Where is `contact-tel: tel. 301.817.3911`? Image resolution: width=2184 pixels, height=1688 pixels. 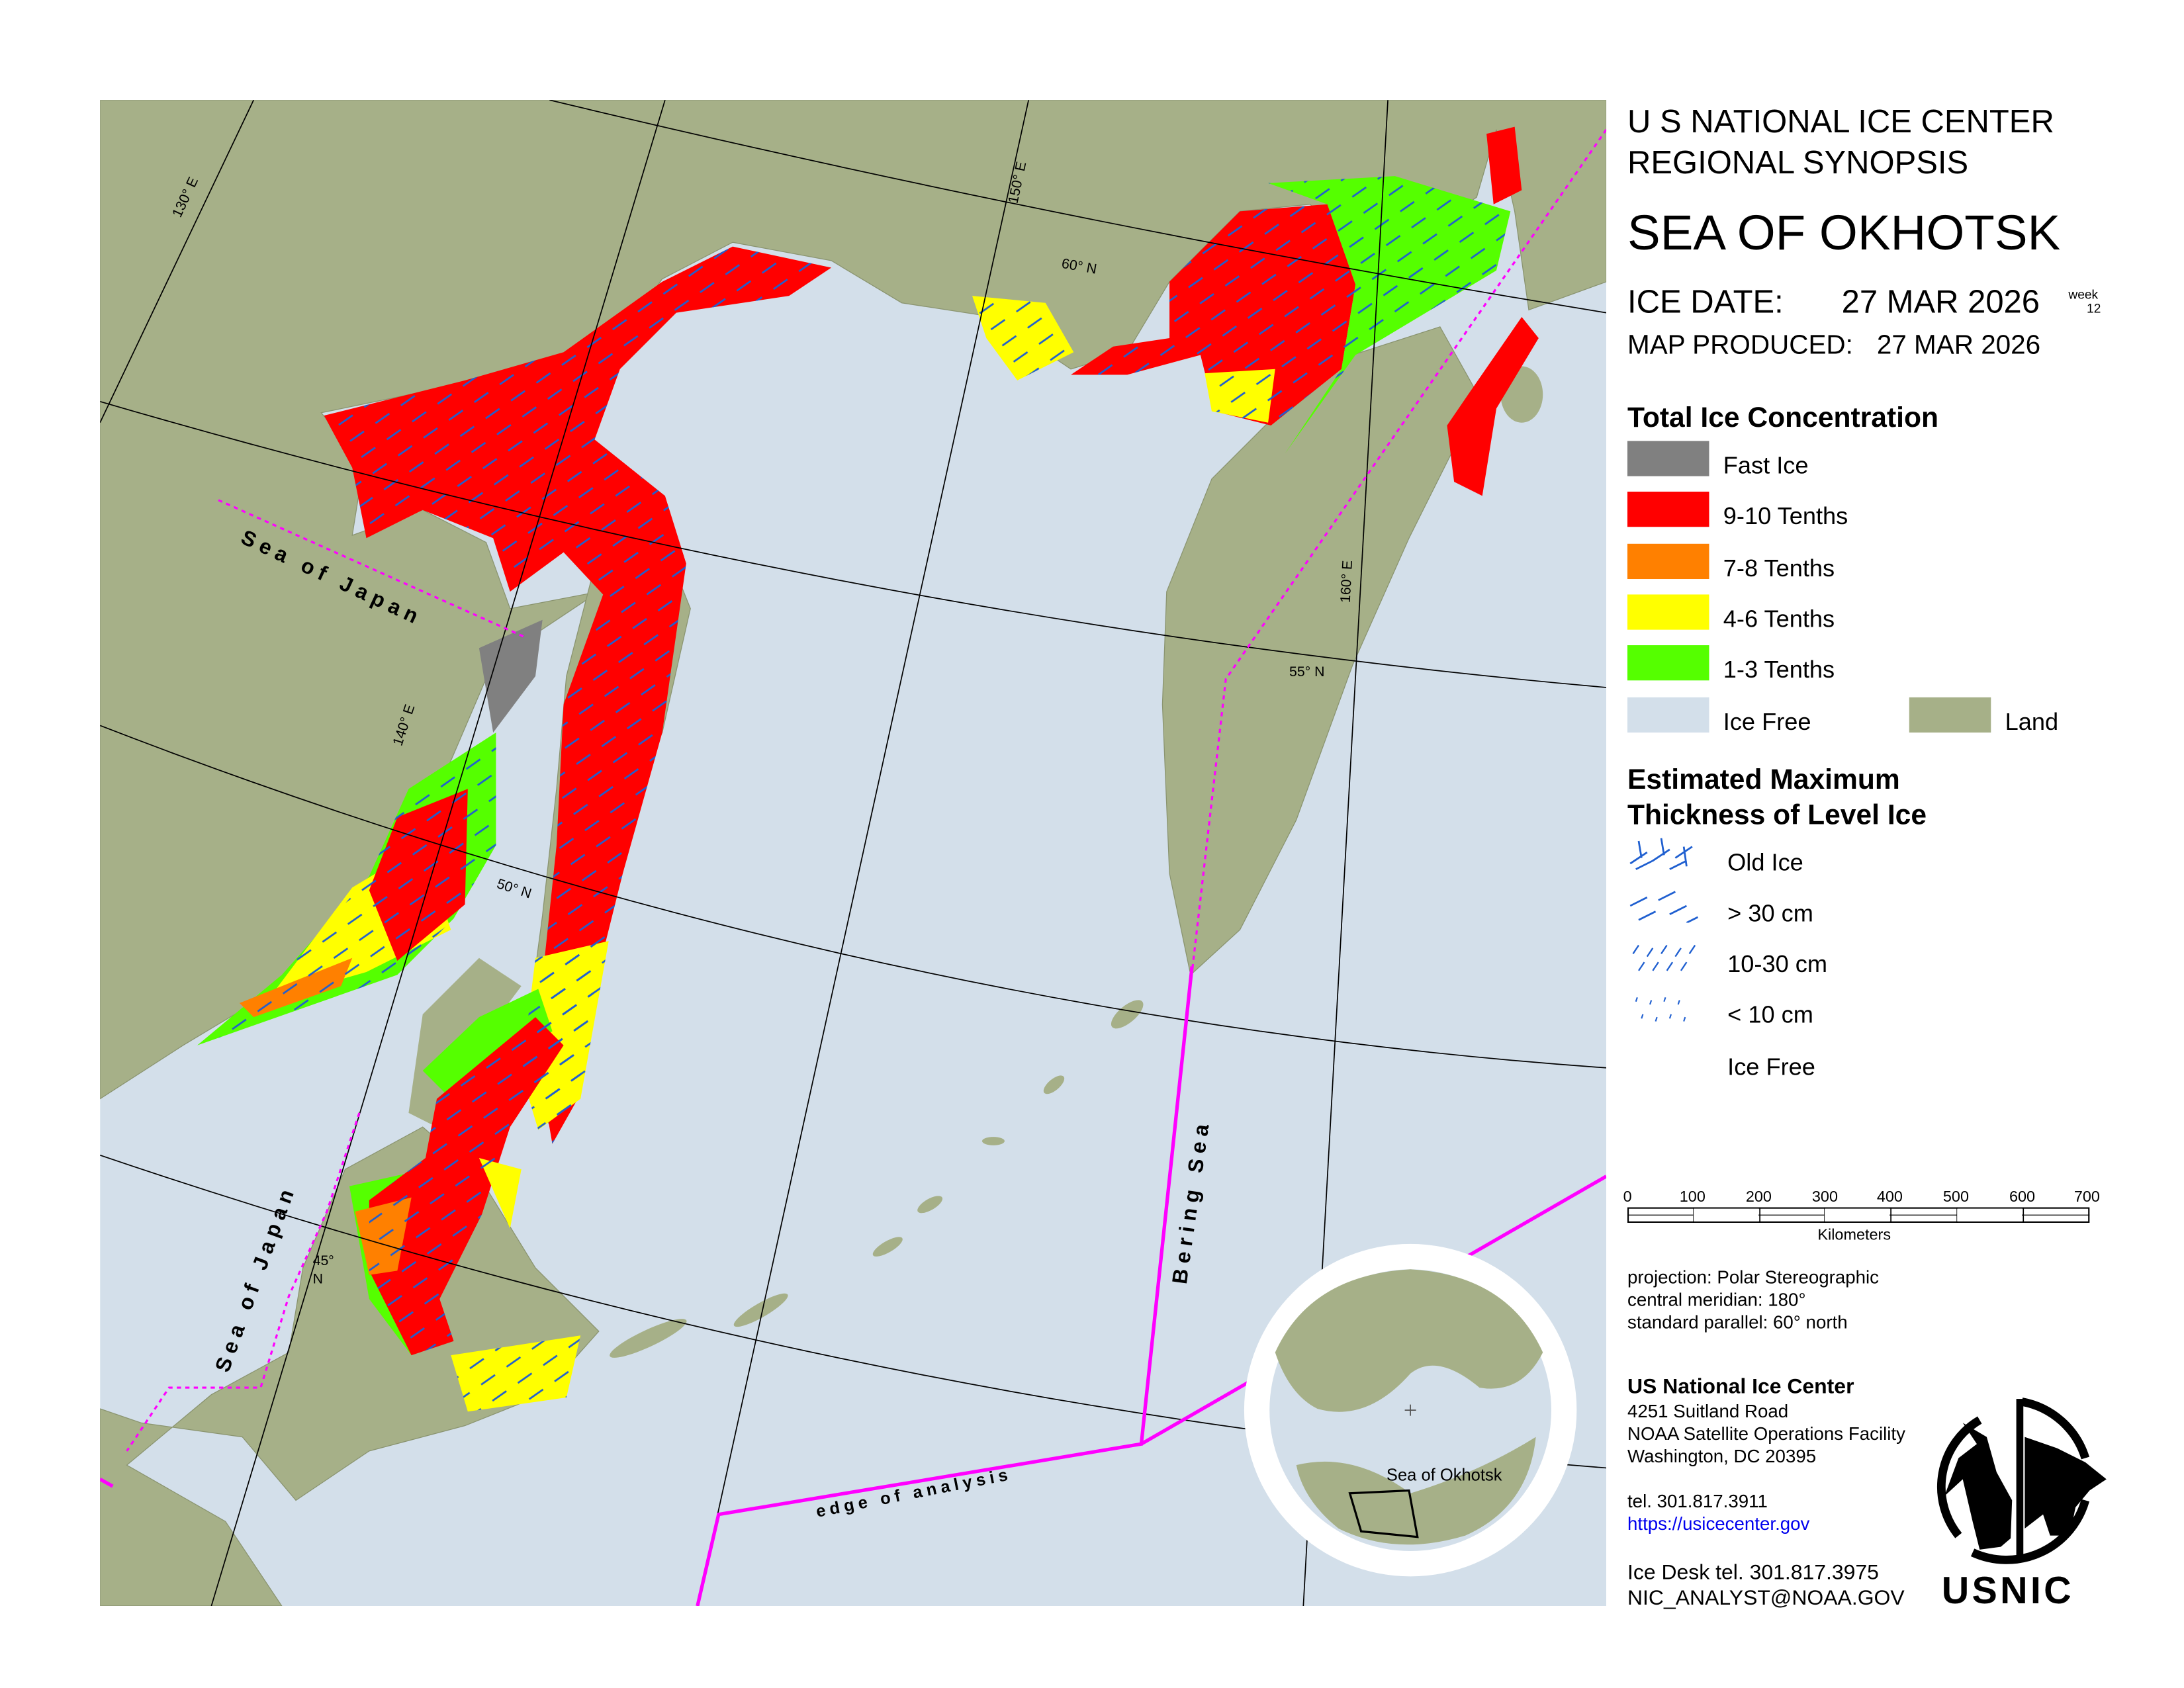 contact-tel: tel. 301.817.3911 is located at coordinates (1698, 1501).